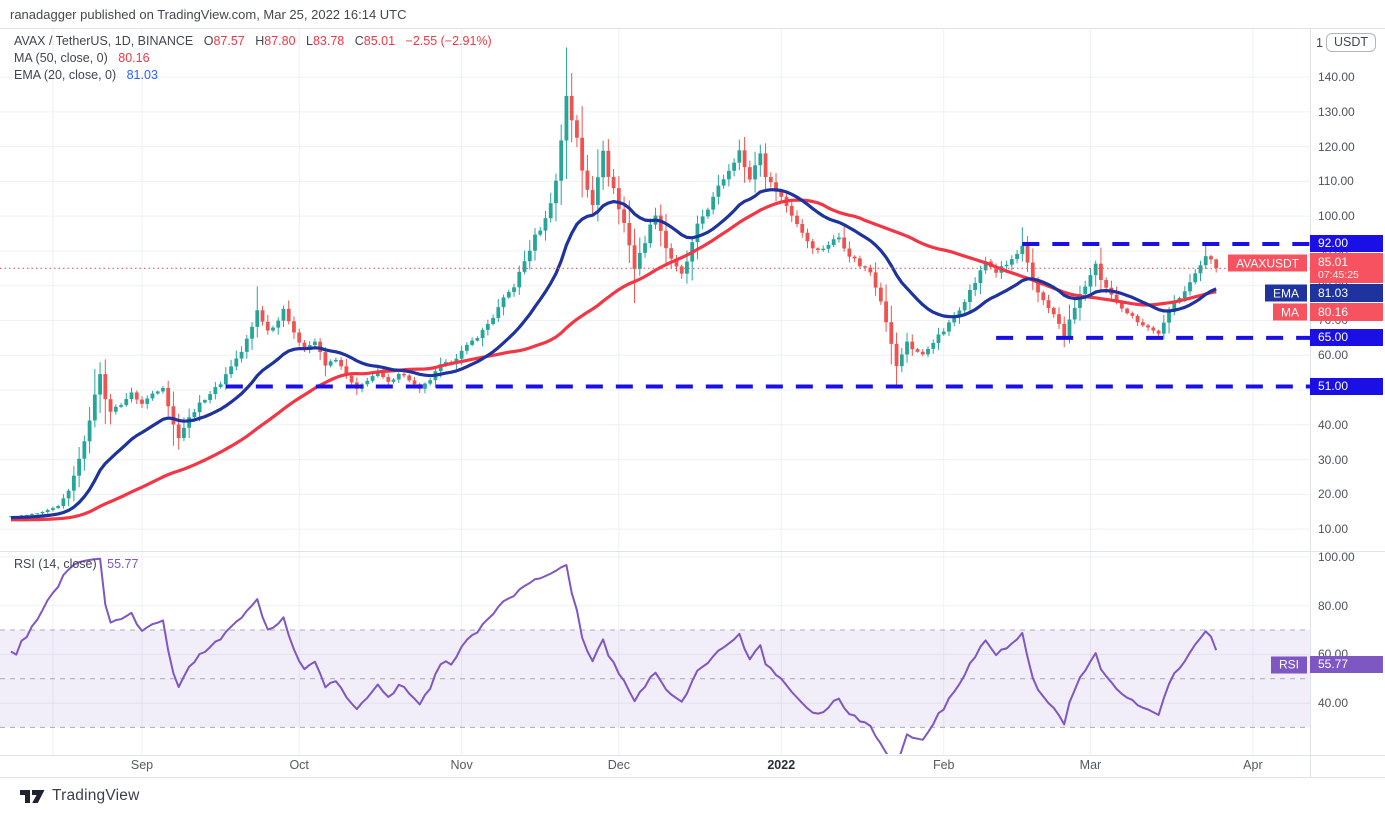  I want to click on open-value: 87.57, so click(229, 41).